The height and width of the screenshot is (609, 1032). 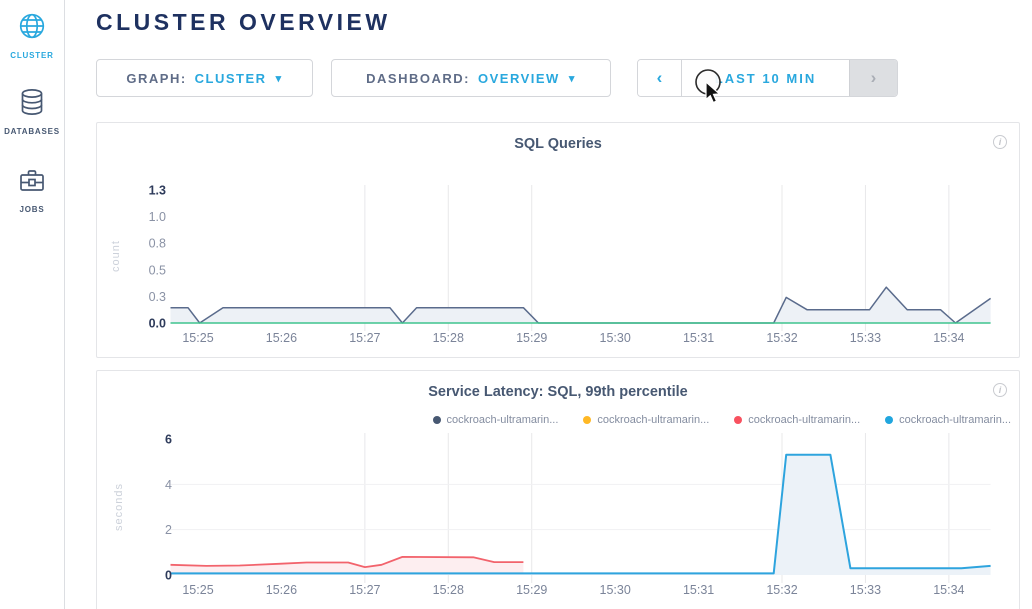 What do you see at coordinates (168, 439) in the screenshot?
I see `svg-text: 6` at bounding box center [168, 439].